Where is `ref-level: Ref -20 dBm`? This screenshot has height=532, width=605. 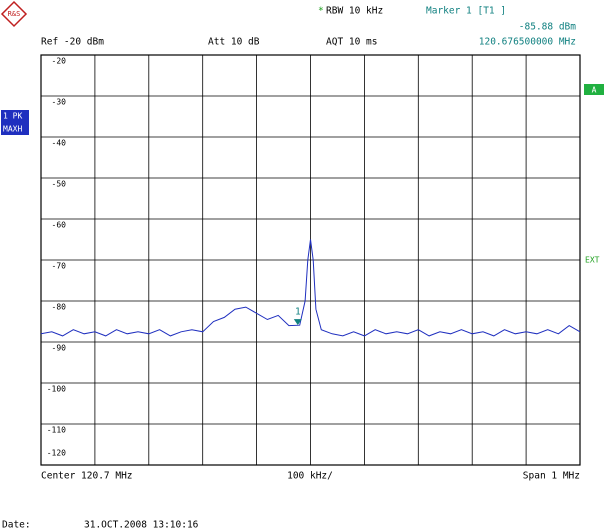
ref-level: Ref -20 dBm is located at coordinates (72, 42).